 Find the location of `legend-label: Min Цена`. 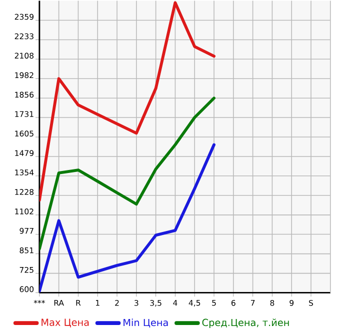

legend-label: Min Цена is located at coordinates (146, 323).